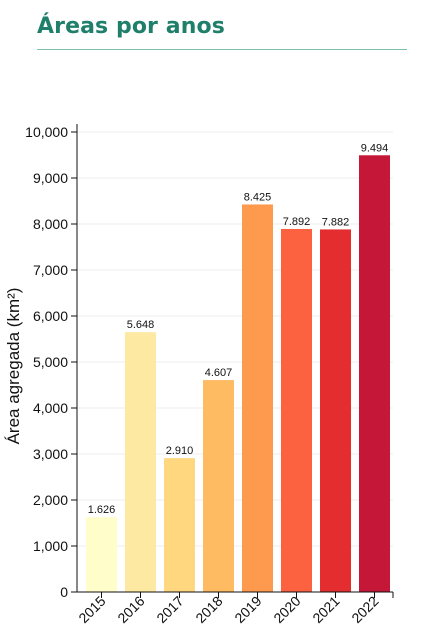 This screenshot has width=427, height=644. I want to click on x-tick-label: 2018, so click(208, 609).